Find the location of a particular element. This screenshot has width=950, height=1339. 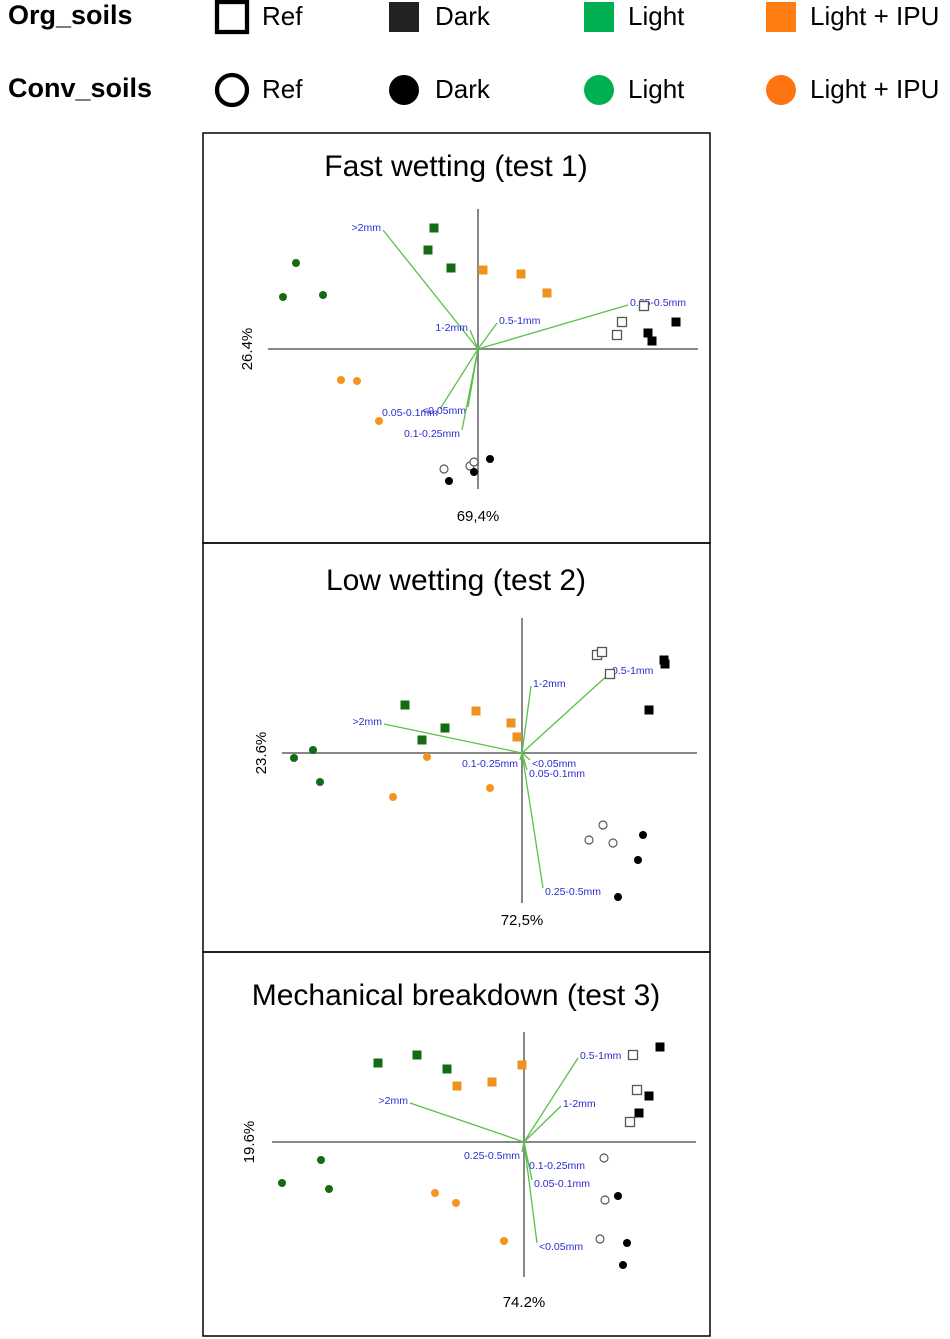

vector-label: 0.25-0.5mm is located at coordinates (492, 1156).